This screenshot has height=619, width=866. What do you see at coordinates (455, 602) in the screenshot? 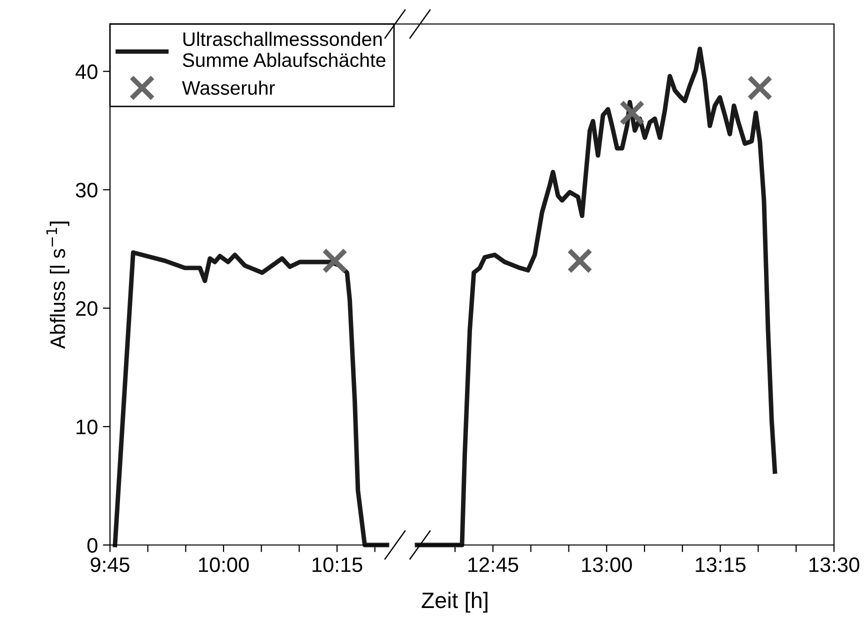
I see `x-axis-title: Zeit [h]` at bounding box center [455, 602].